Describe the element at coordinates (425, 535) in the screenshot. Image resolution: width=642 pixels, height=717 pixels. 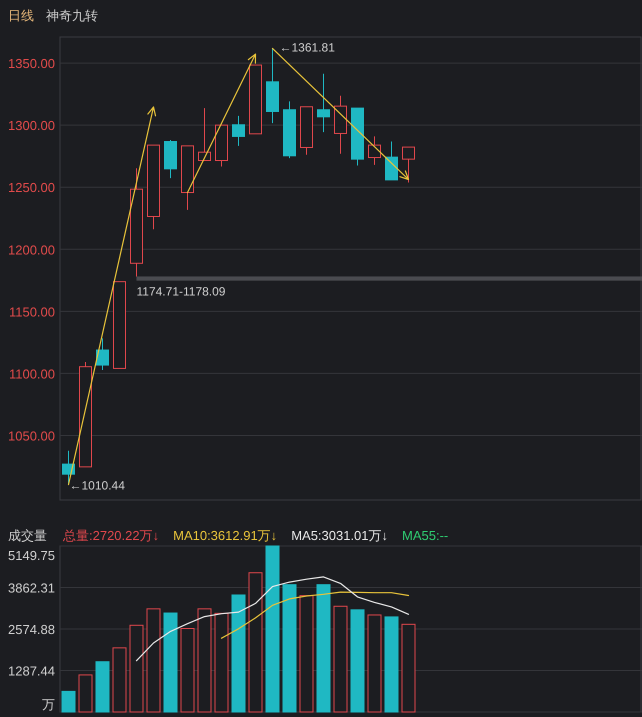
I see `text: MA55:--` at that location.